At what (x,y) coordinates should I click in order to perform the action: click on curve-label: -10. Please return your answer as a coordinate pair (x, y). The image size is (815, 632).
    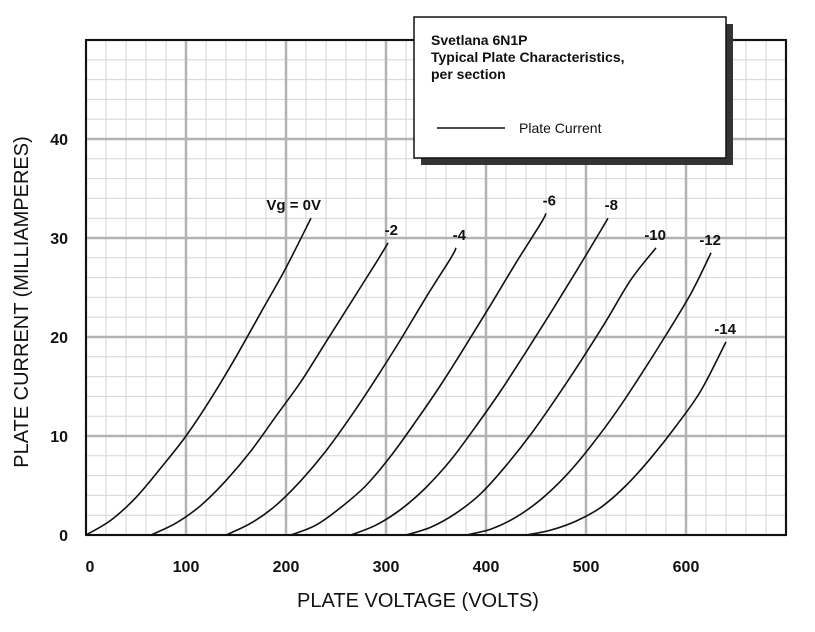
    Looking at the image, I should click on (655, 235).